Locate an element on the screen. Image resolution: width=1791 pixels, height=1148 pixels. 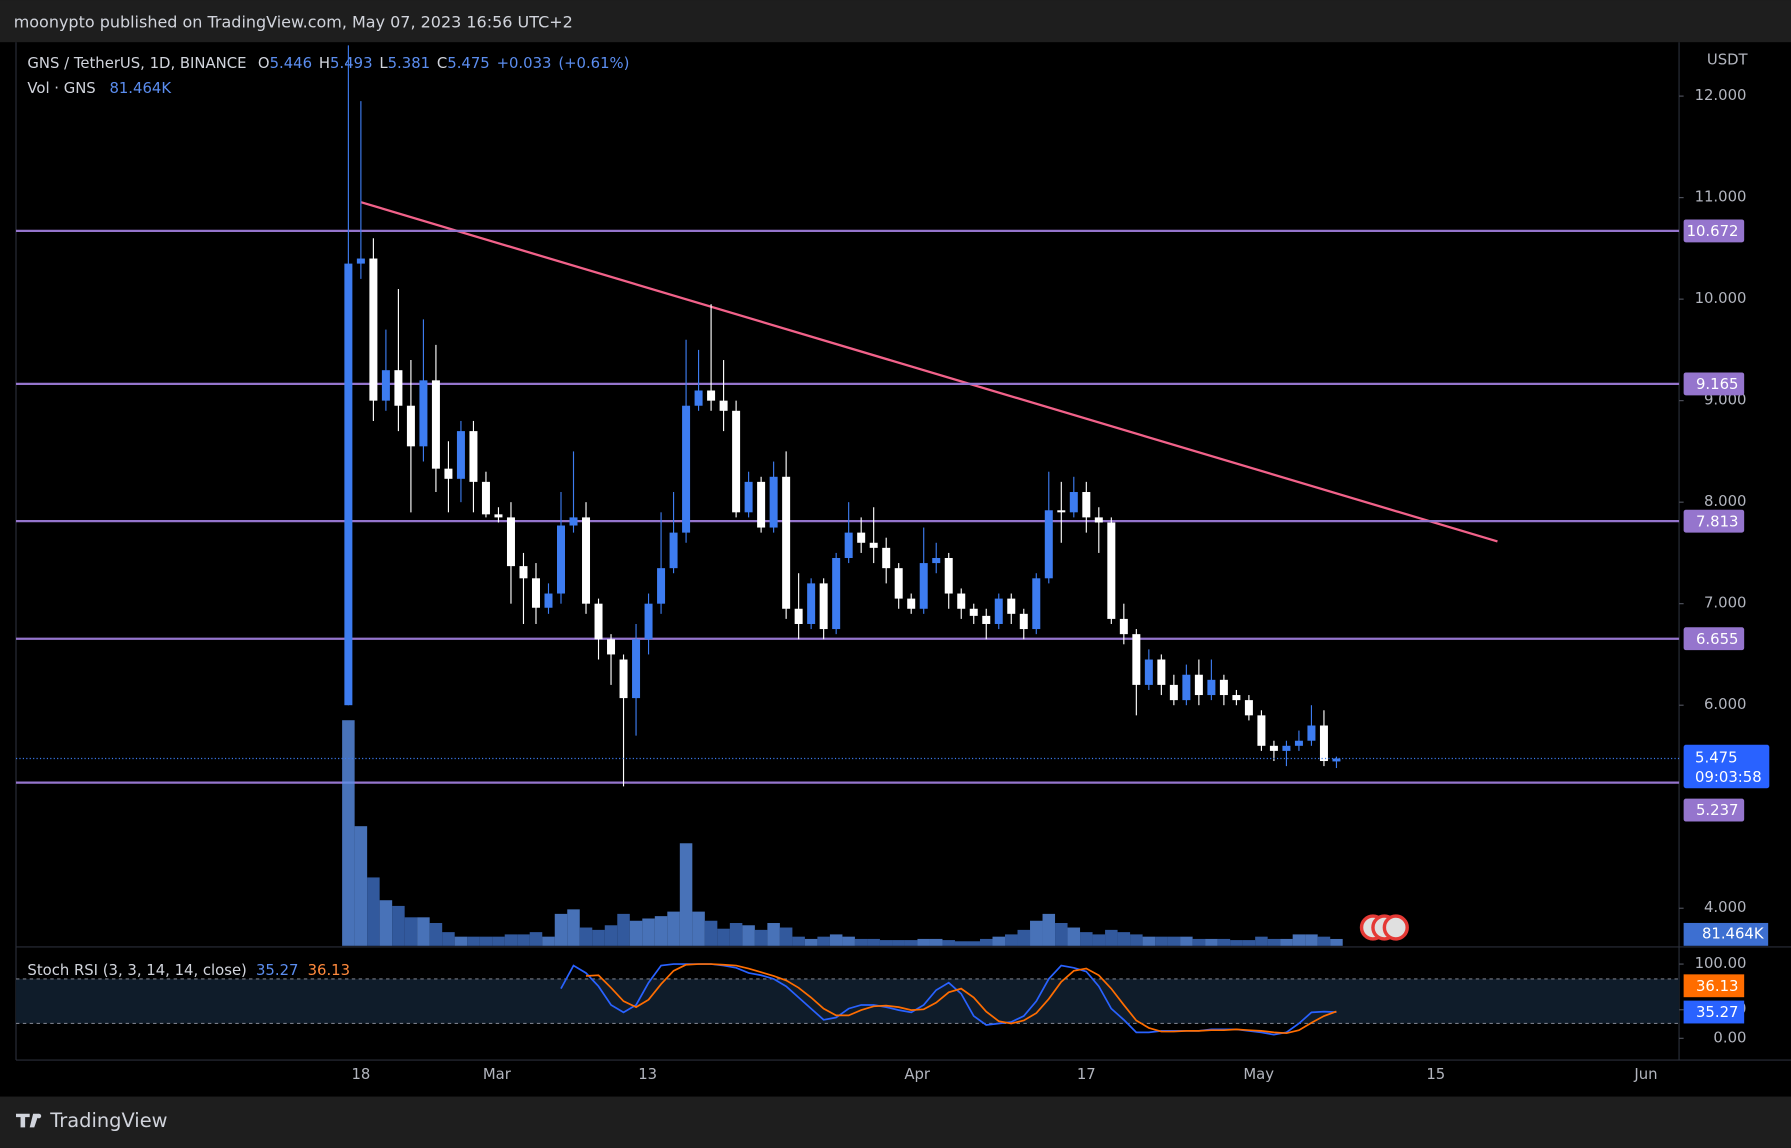
header-bar is located at coordinates (895, 21).